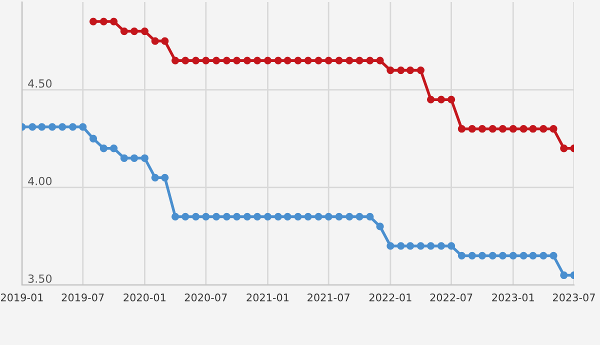 This screenshot has height=345, width=600. What do you see at coordinates (40, 278) in the screenshot?
I see `y-tick-label: 3.50` at bounding box center [40, 278].